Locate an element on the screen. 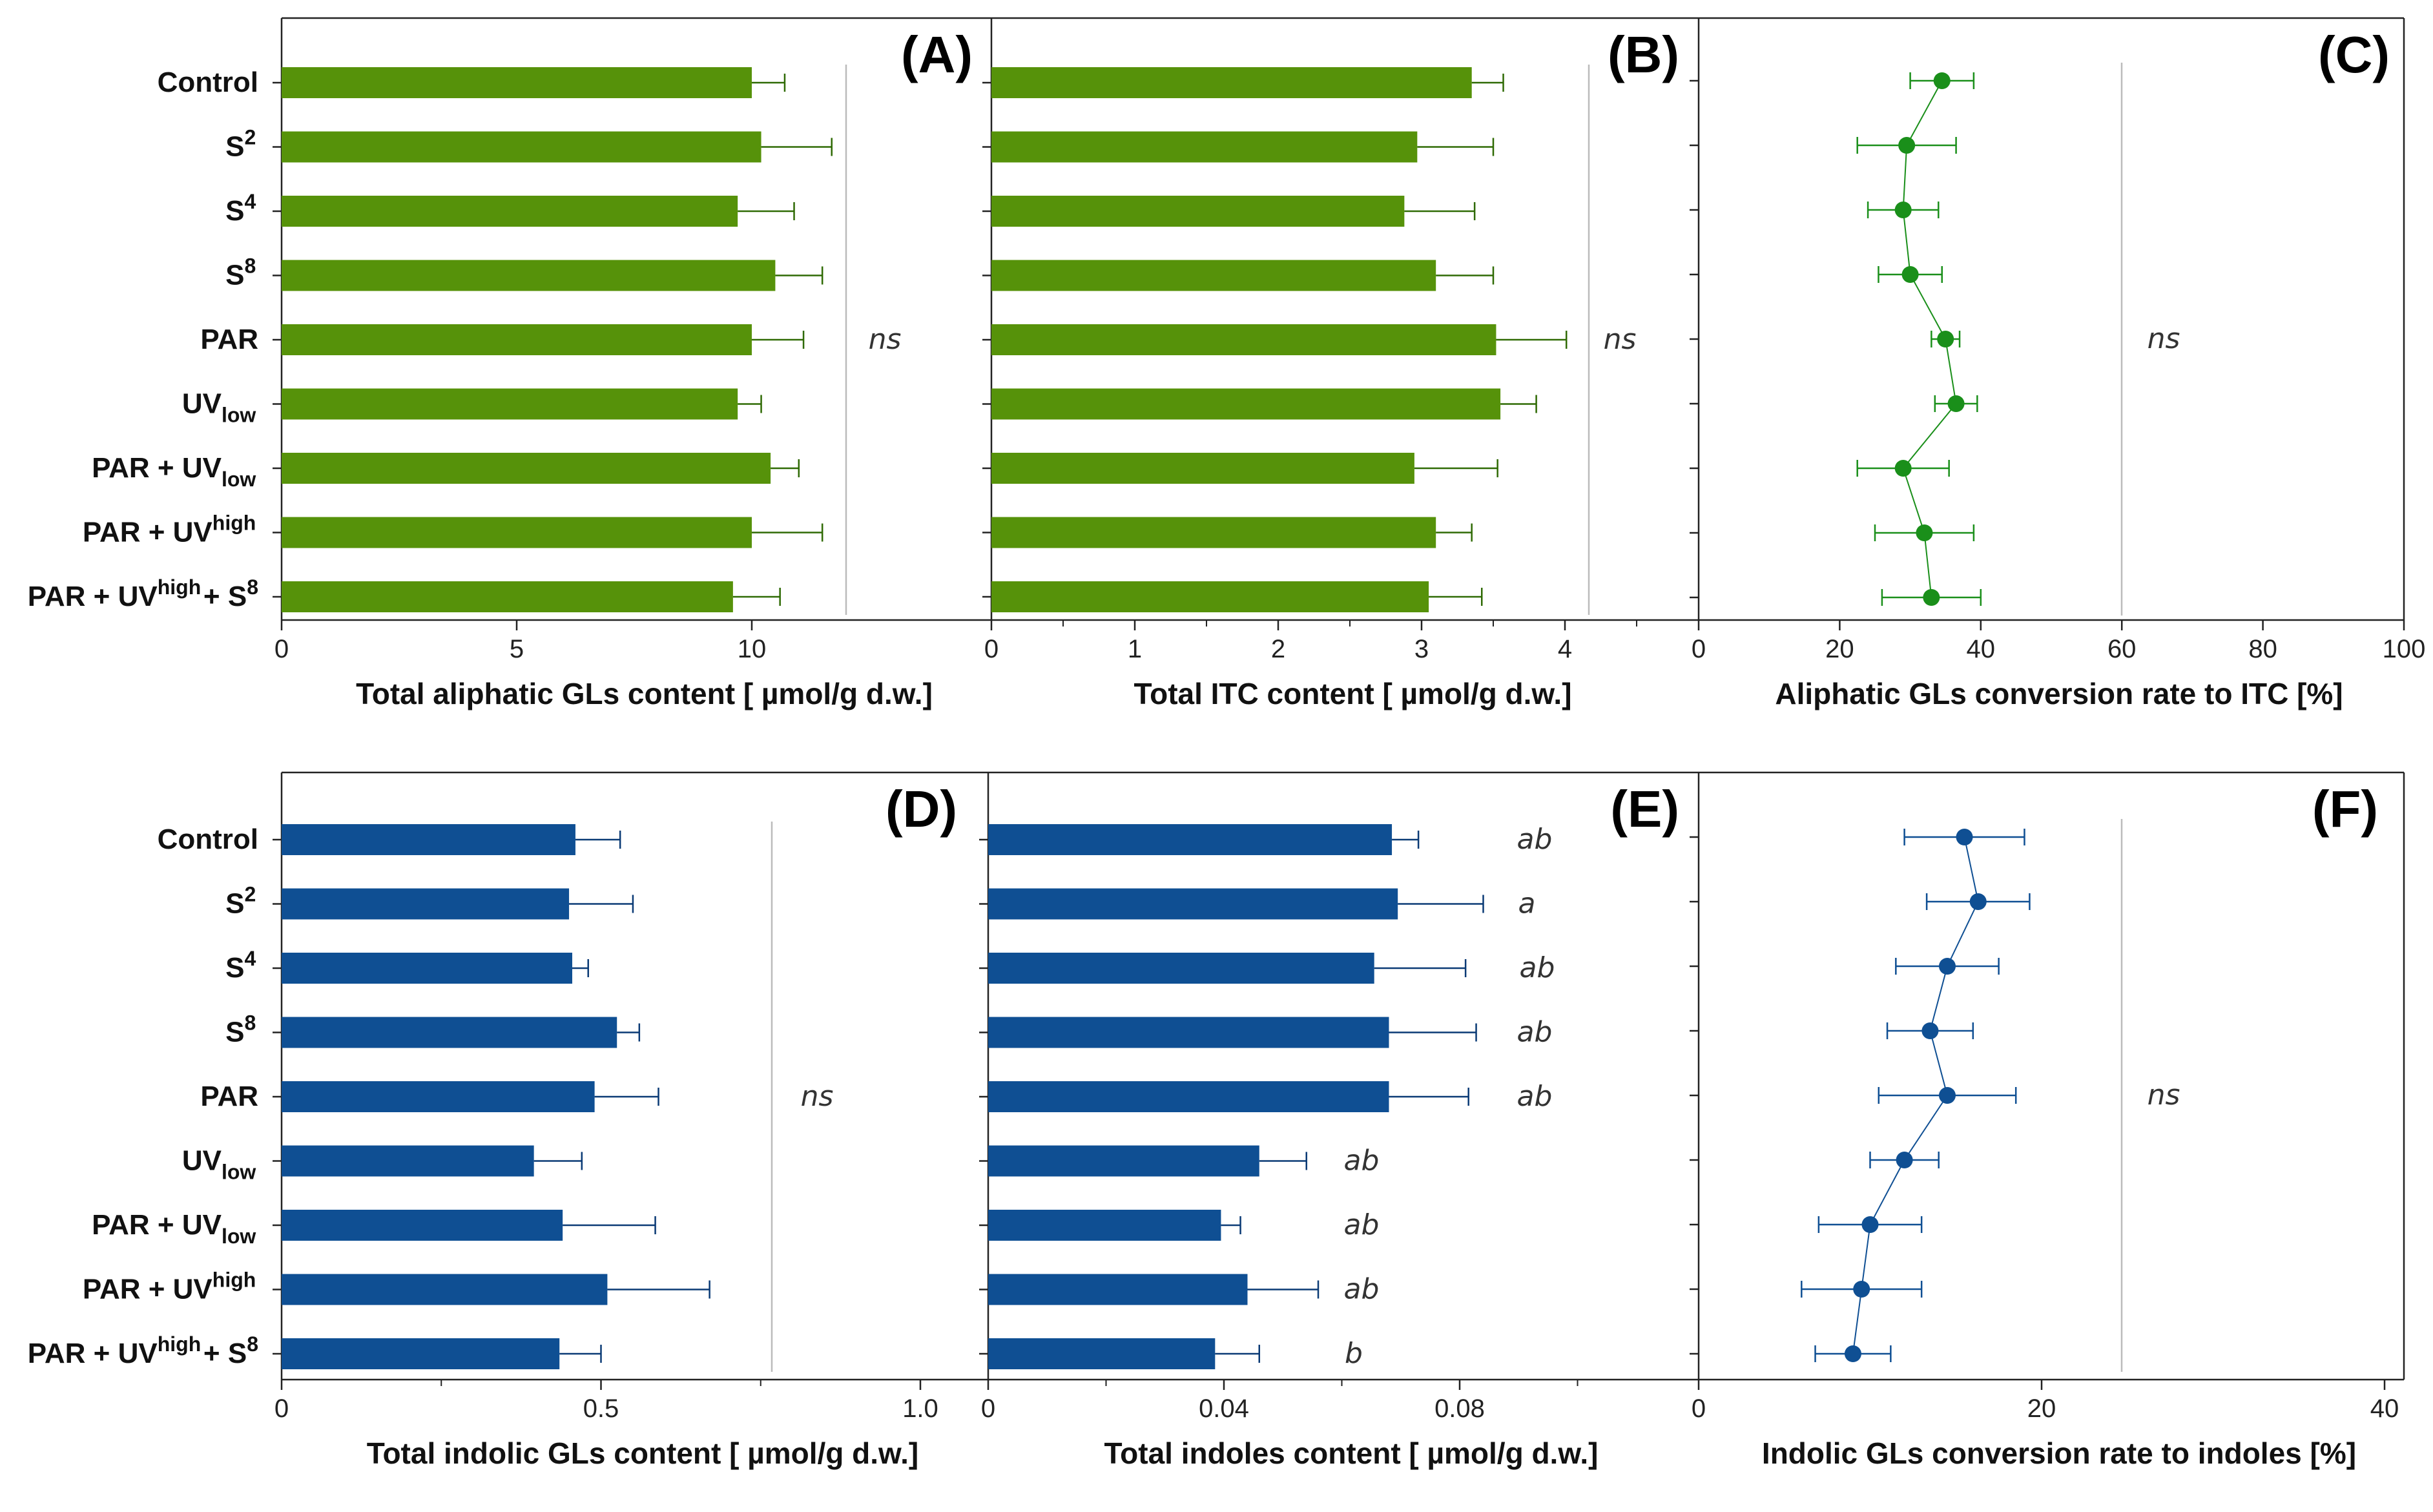  x-axis-label: Total indoles content [ µmol/g d.w.] is located at coordinates (1351, 1453).